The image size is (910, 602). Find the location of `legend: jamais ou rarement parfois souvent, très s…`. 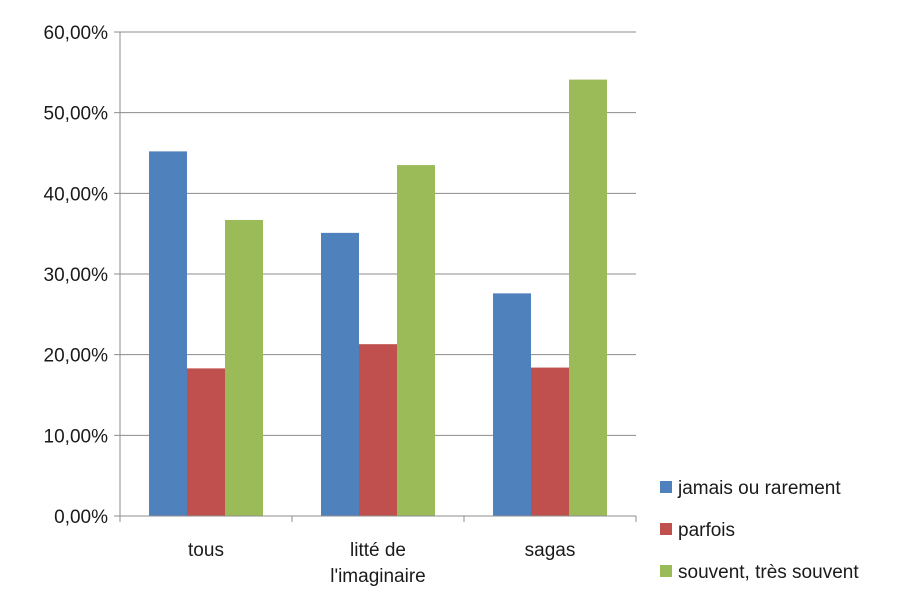

legend: jamais ou rarement parfois souvent, très s… is located at coordinates (759, 530).